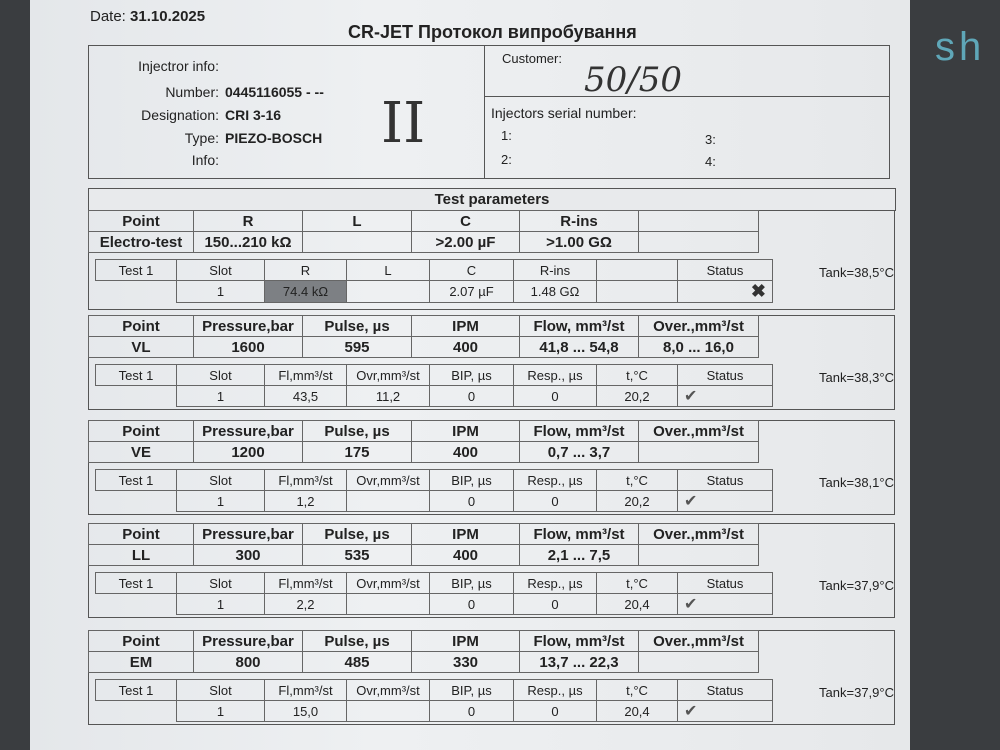  Describe the element at coordinates (305, 396) in the screenshot. I see `result-cell: 43,5` at that location.